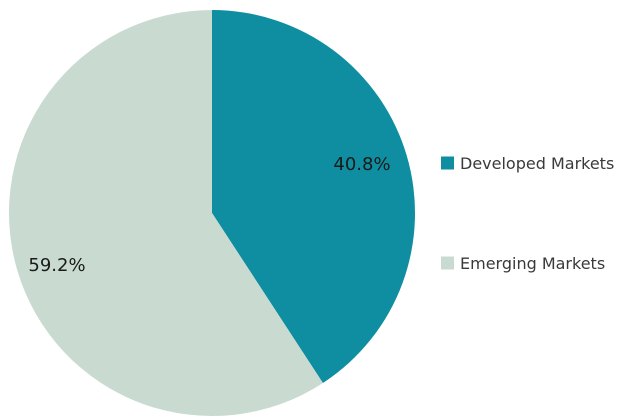  I want to click on legend-swatch-developed-markets, so click(447, 163).